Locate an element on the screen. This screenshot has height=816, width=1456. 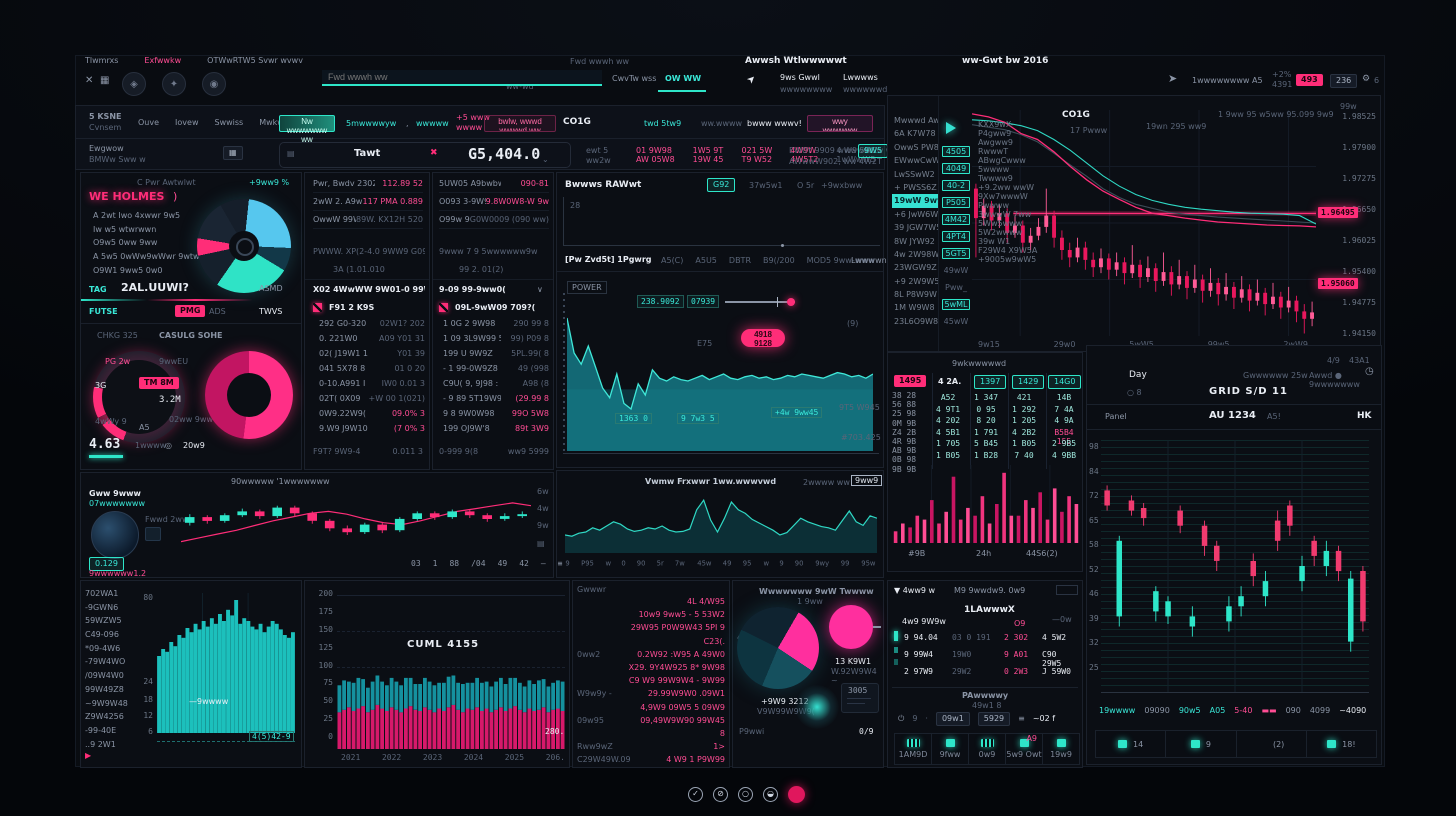
strategy-link: 5mwwwwyw is located at coordinates (371, 123).